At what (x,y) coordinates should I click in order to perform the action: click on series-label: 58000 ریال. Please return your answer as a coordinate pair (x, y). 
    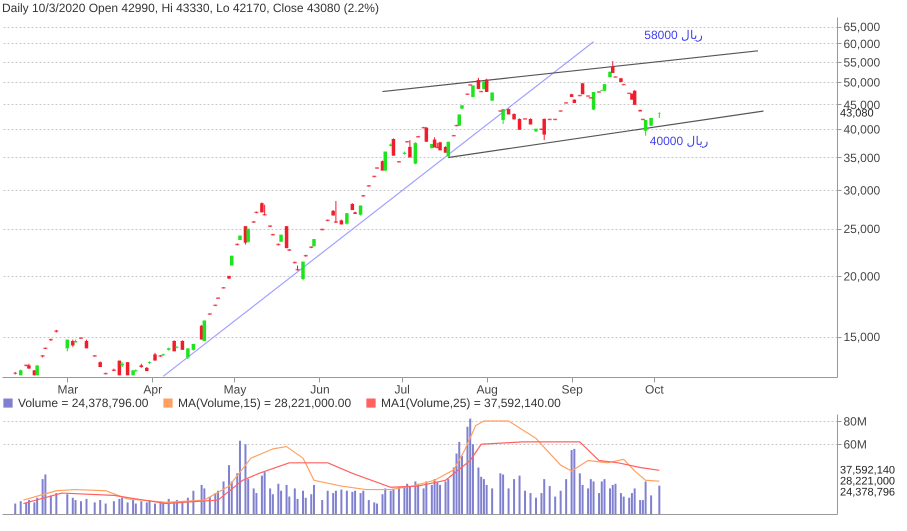
    Looking at the image, I should click on (673, 35).